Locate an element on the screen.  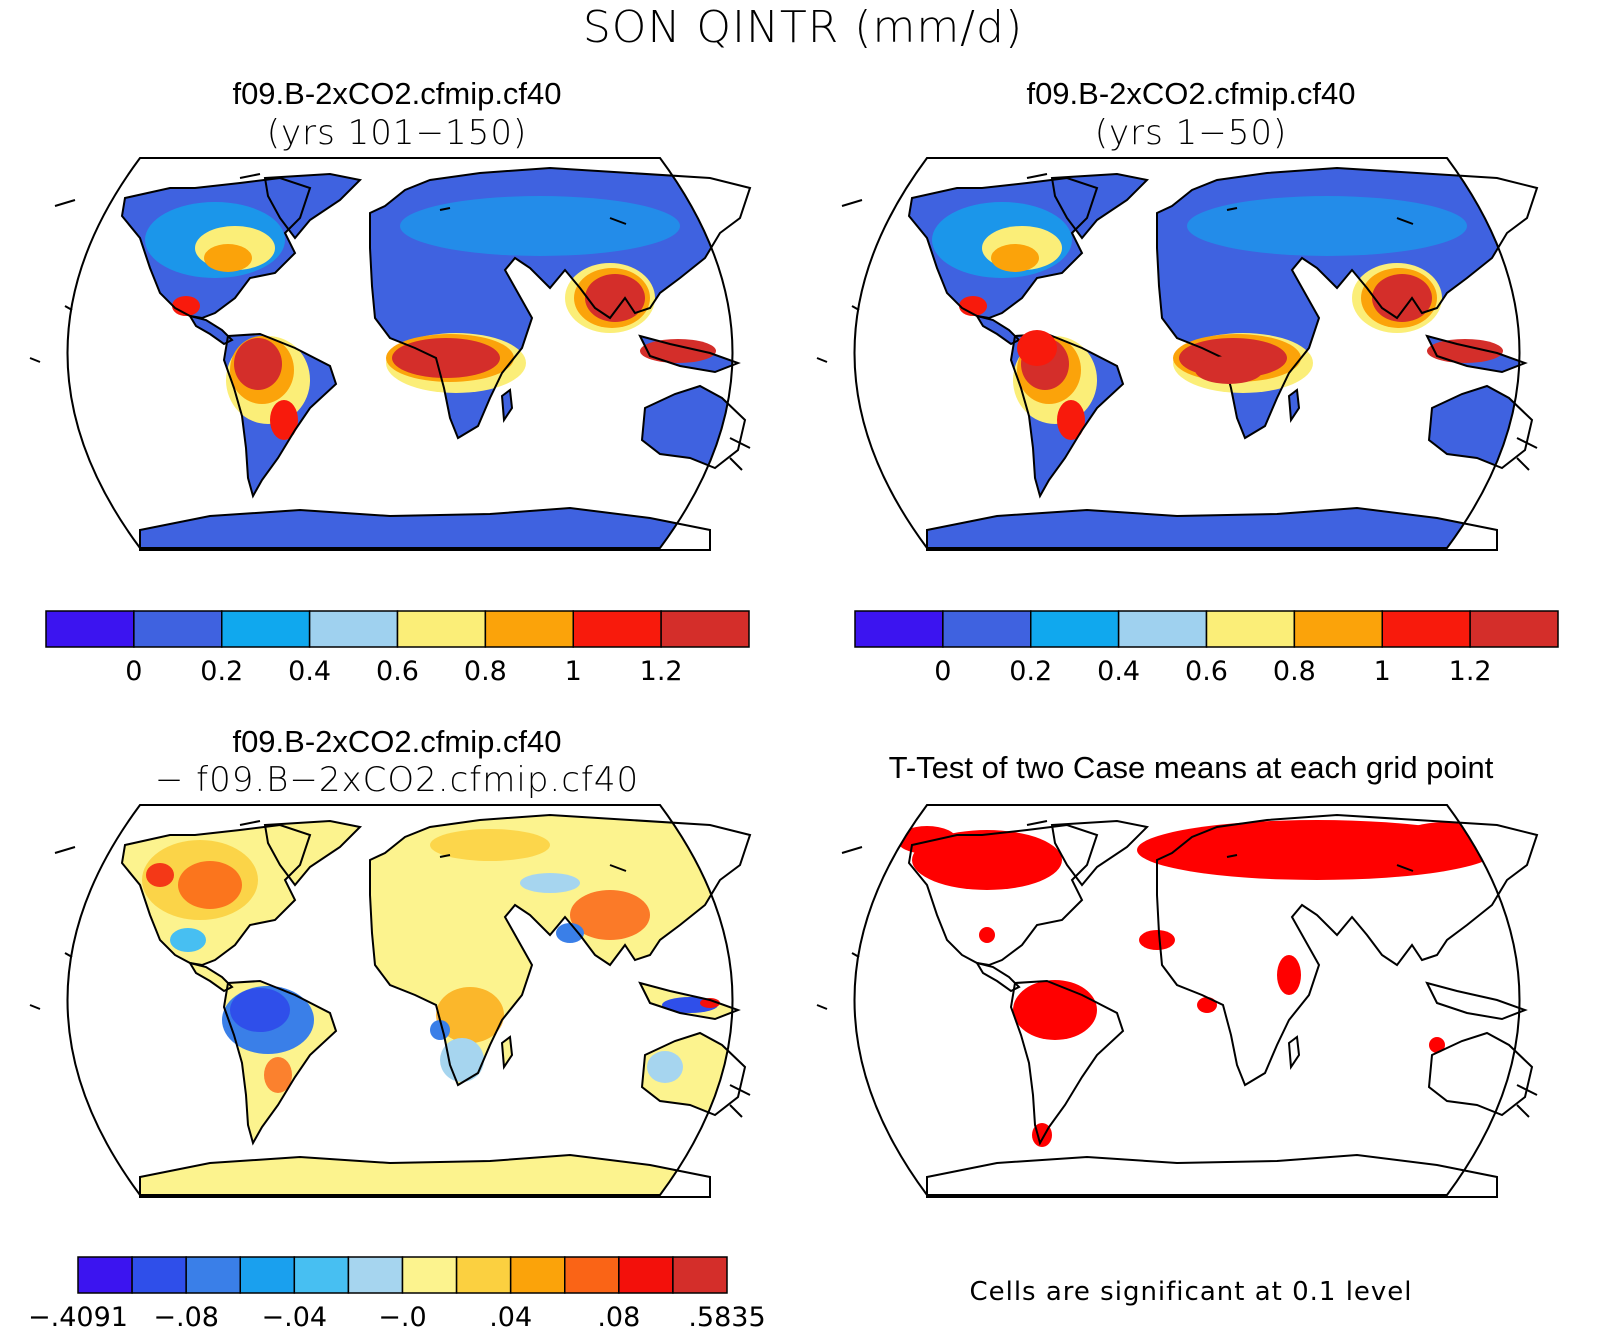
figure-title: SON QINTR (mm/d) is located at coordinates (803, 27).